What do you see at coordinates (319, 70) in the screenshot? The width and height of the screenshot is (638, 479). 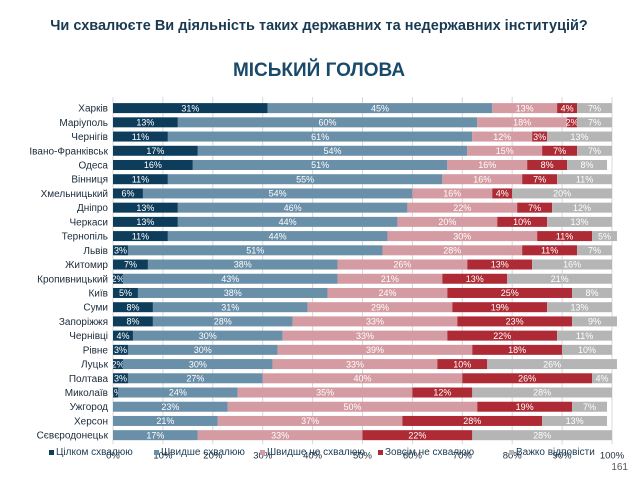 I see `chart-title: МІСЬКИЙ ГОЛОВА` at bounding box center [319, 70].